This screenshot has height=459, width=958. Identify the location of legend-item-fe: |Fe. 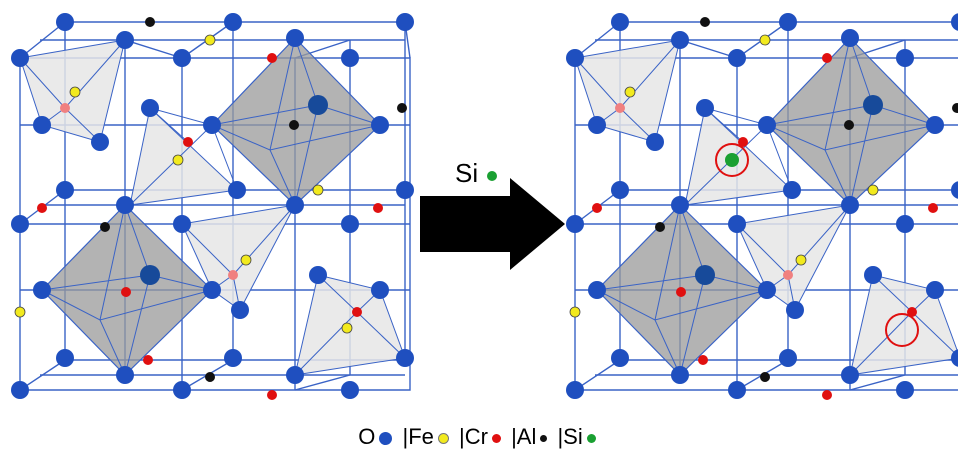
(427, 436).